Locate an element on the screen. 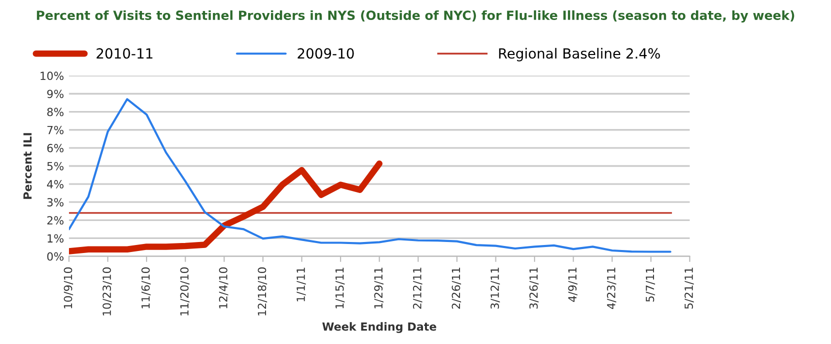  chart-title: Percent of Visits to Sentinel Providers in NYS (Outside of NYC) for Flu-like Illness (season to date, by week) is located at coordinates (415, 16).